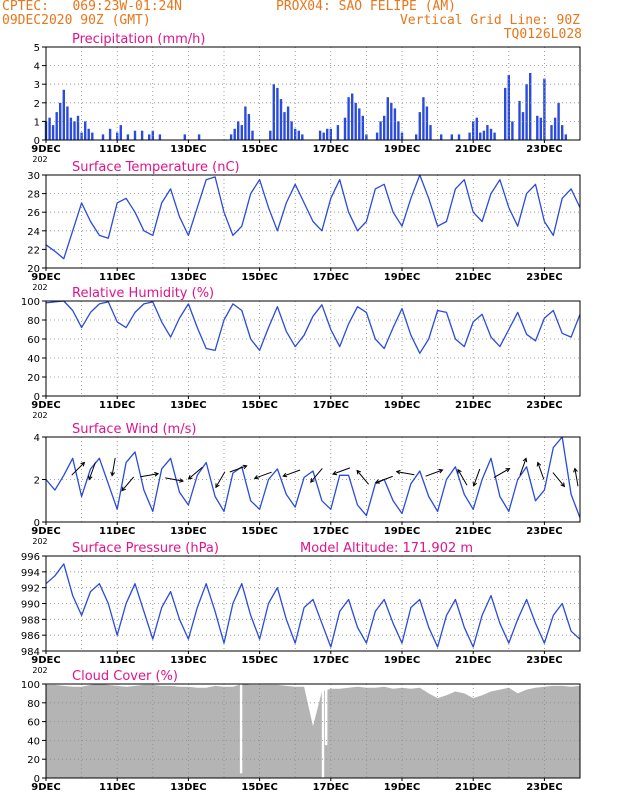 The height and width of the screenshot is (800, 618). Describe the element at coordinates (33, 321) in the screenshot. I see `ytick-label: 80` at that location.